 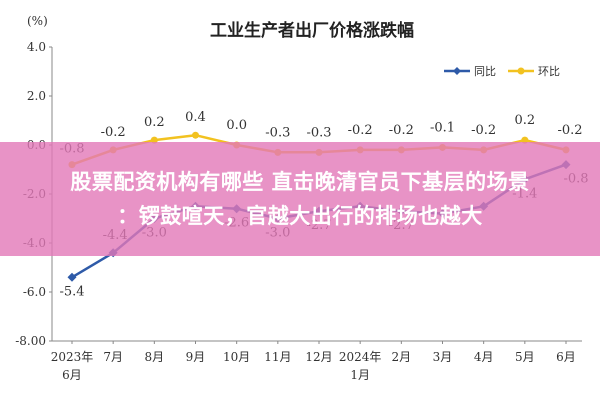 What do you see at coordinates (485, 71) in the screenshot?
I see `legend-label: 同比` at bounding box center [485, 71].